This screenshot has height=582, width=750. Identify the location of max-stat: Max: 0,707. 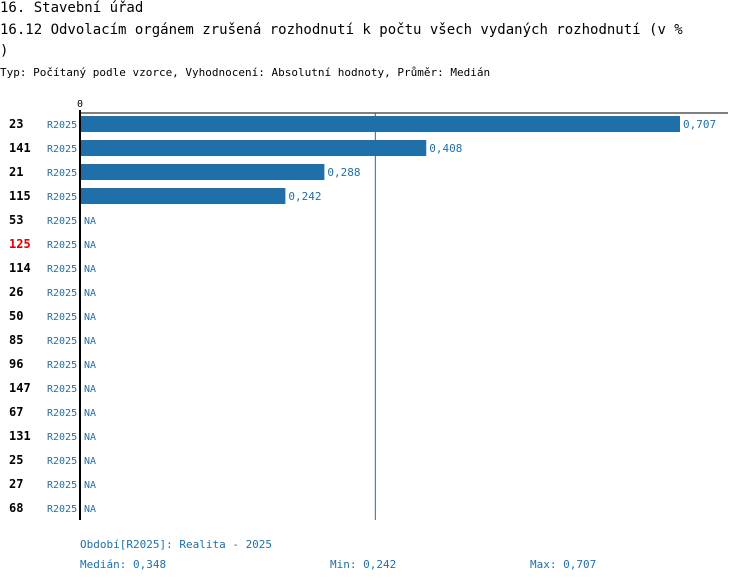
(563, 564).